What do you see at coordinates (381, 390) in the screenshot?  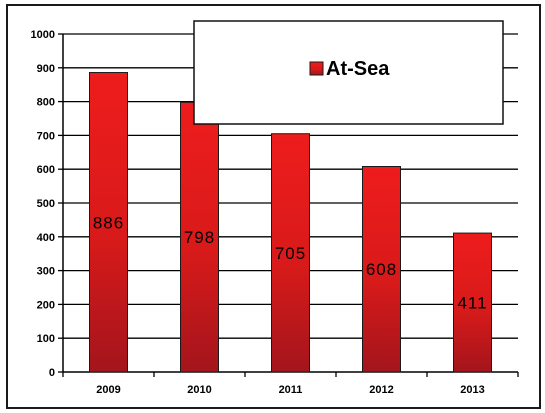 I see `x-tick-label: 2012` at bounding box center [381, 390].